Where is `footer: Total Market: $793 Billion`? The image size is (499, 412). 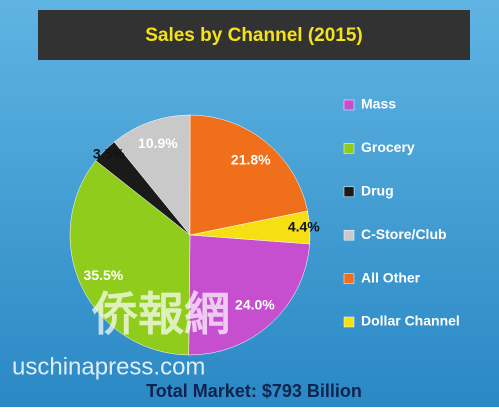 footer: Total Market: $793 Billion is located at coordinates (254, 391).